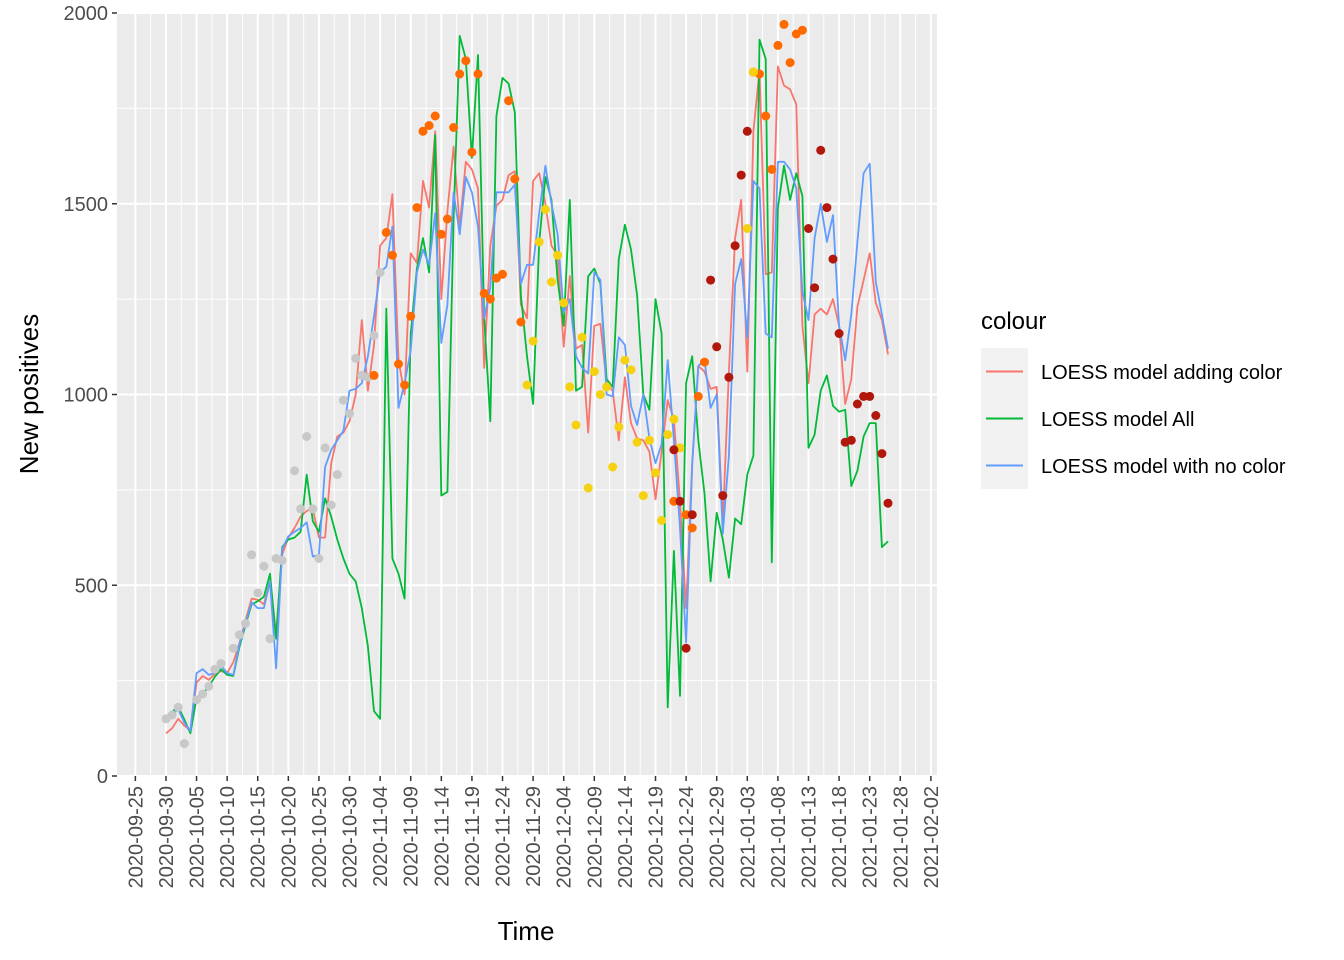  Describe the element at coordinates (1013, 321) in the screenshot. I see `legend-title: colour` at that location.